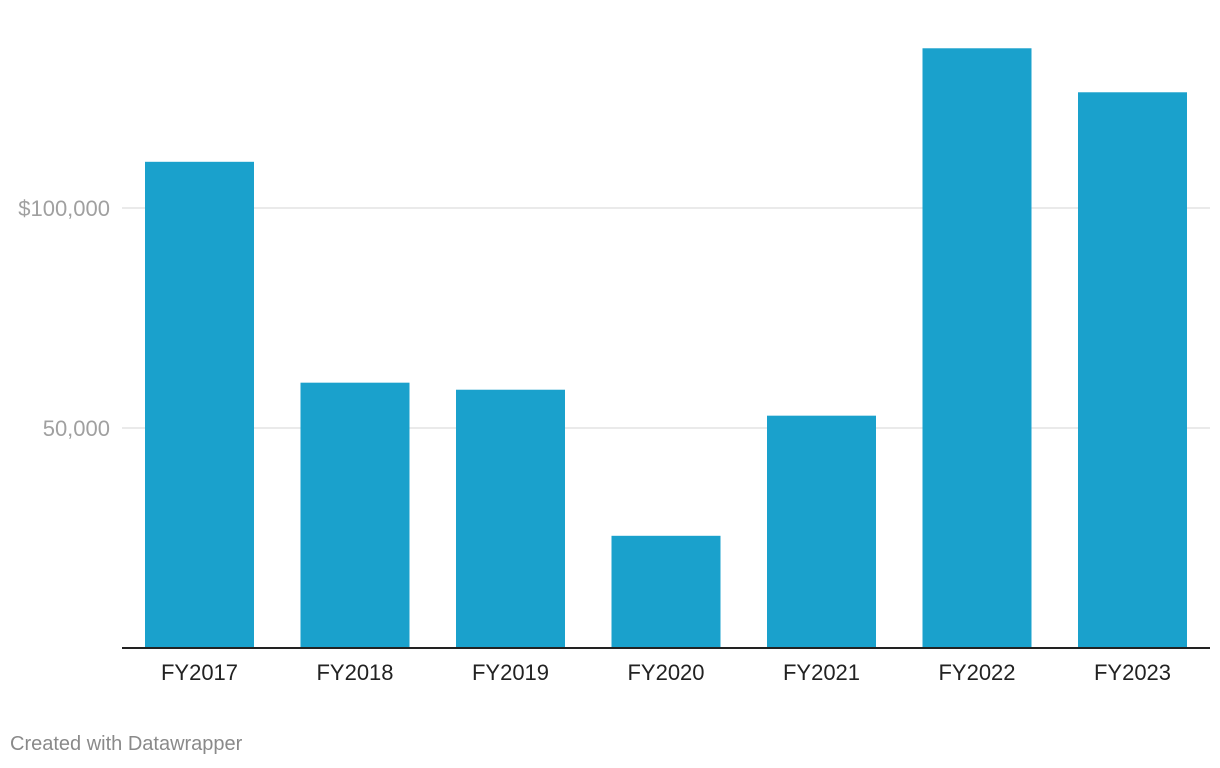 This screenshot has width=1220, height=768. What do you see at coordinates (64, 318) in the screenshot?
I see `y-axis-tick-labels: 50,000 $100,000` at bounding box center [64, 318].